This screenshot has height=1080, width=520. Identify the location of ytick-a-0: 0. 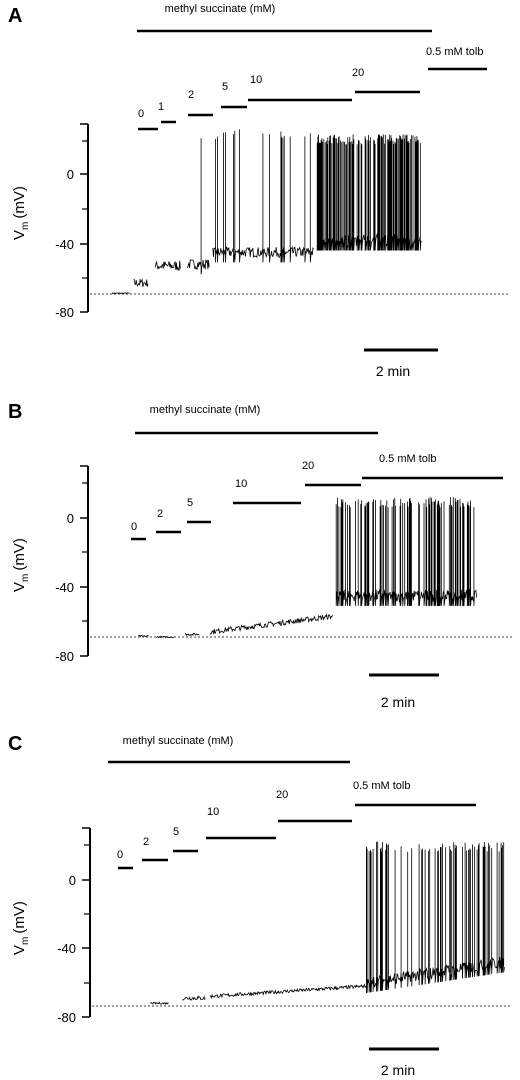
(70, 174).